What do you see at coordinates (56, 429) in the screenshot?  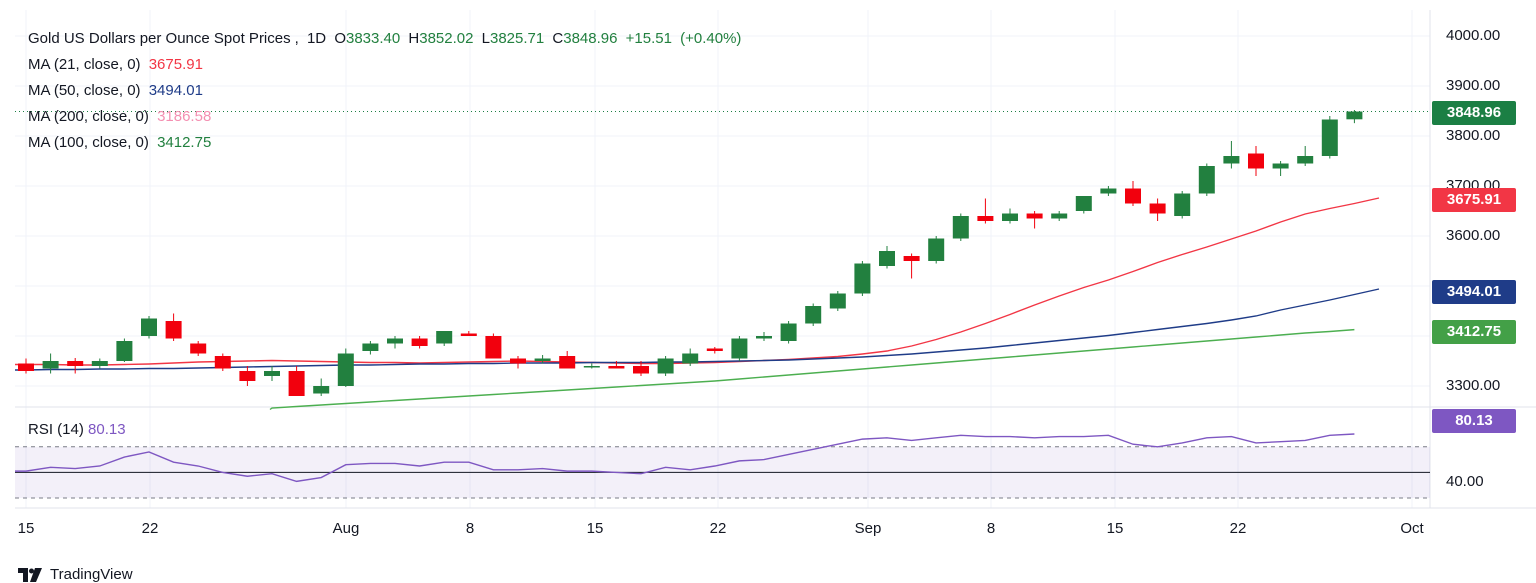 I see `rsi-label: RSI (14)` at bounding box center [56, 429].